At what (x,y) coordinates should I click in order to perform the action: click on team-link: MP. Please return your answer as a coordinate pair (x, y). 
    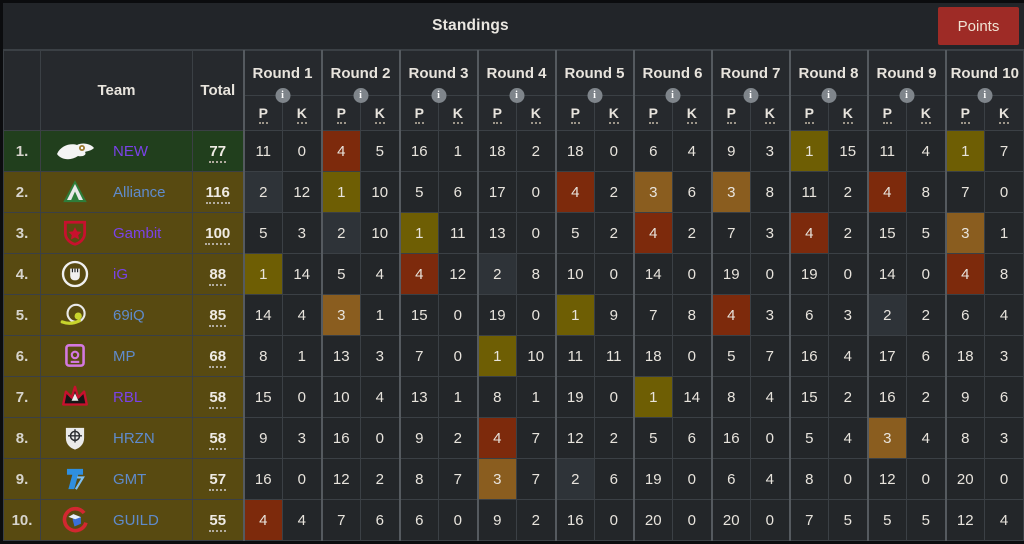
    Looking at the image, I should click on (124, 356).